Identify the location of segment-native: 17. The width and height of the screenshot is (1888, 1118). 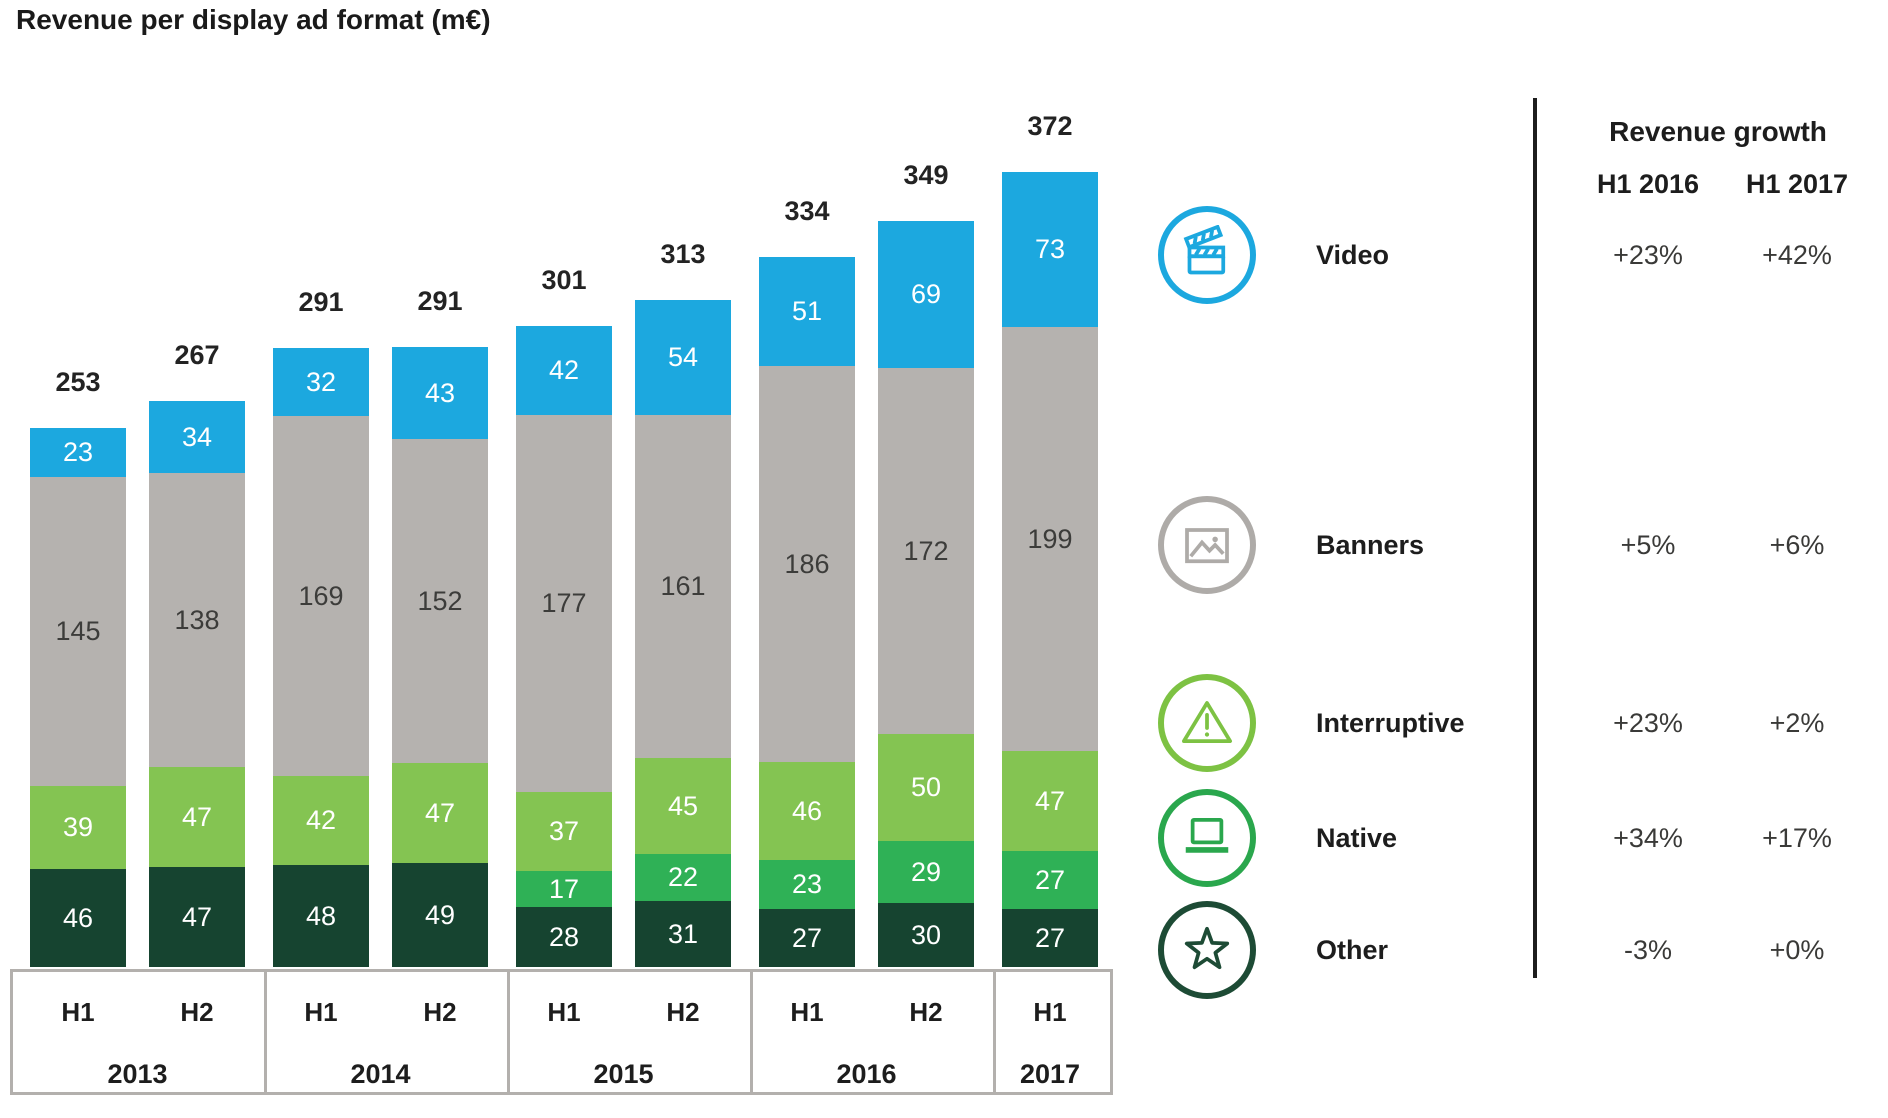
(564, 889).